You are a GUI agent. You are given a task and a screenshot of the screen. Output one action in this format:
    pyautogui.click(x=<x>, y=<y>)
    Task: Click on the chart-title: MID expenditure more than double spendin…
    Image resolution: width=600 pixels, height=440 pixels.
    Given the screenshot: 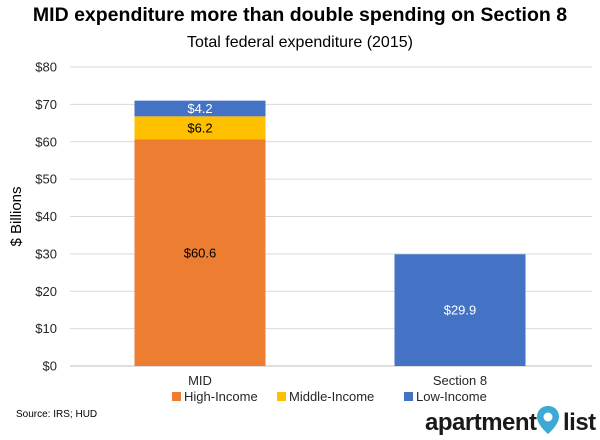 What is the action you would take?
    pyautogui.click(x=300, y=15)
    